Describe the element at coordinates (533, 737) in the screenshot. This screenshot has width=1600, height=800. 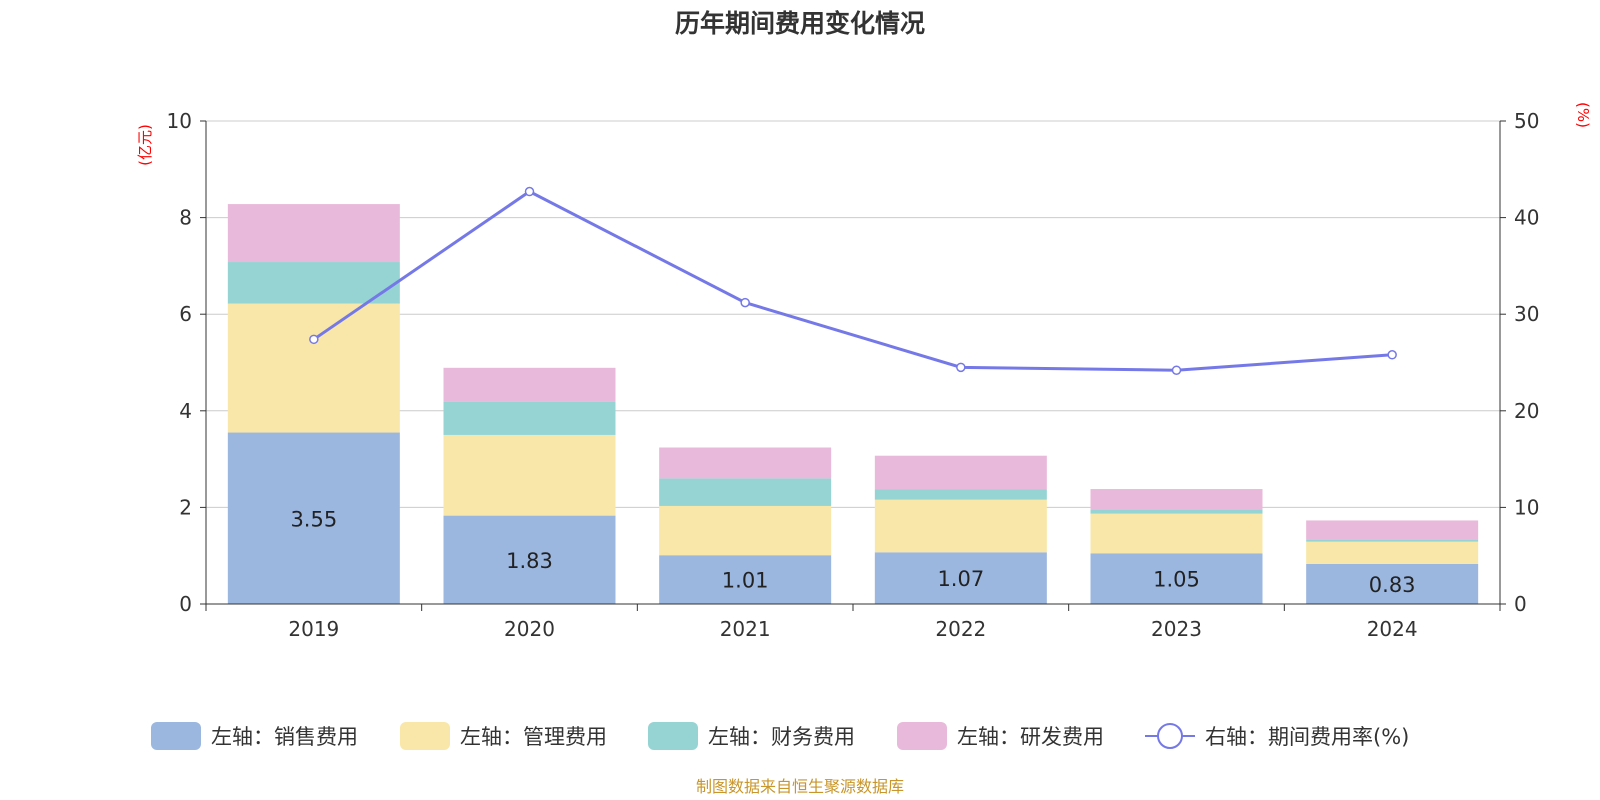
I see `legend-label: 左轴：管理费用` at that location.